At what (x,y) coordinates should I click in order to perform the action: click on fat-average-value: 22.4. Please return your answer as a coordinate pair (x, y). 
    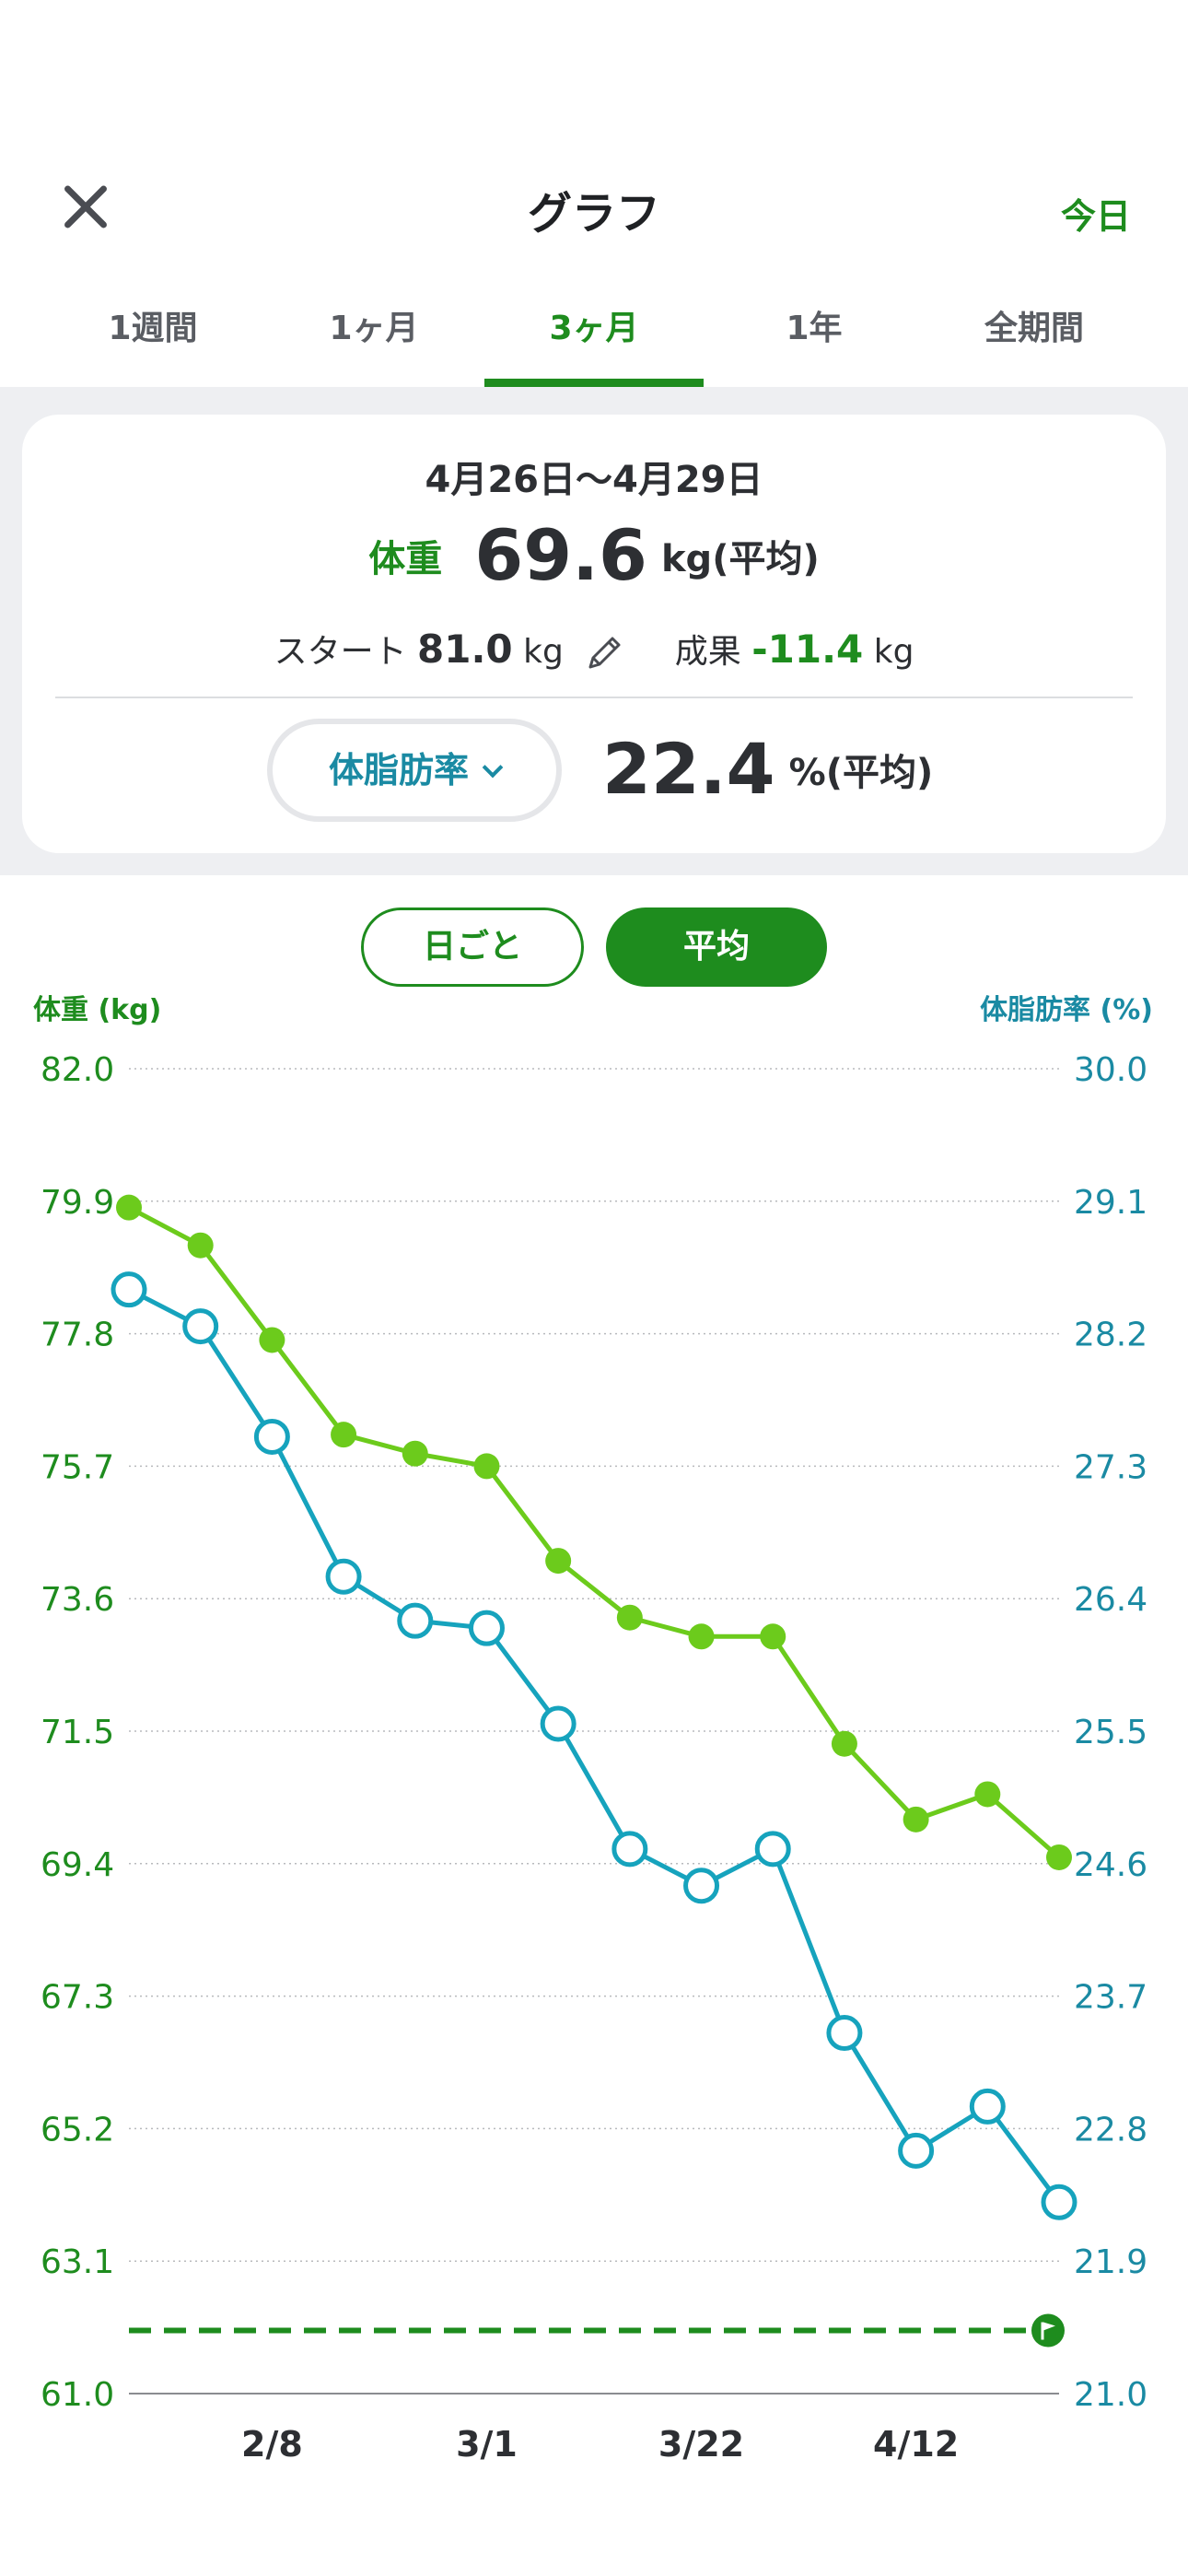
    Looking at the image, I should click on (688, 769).